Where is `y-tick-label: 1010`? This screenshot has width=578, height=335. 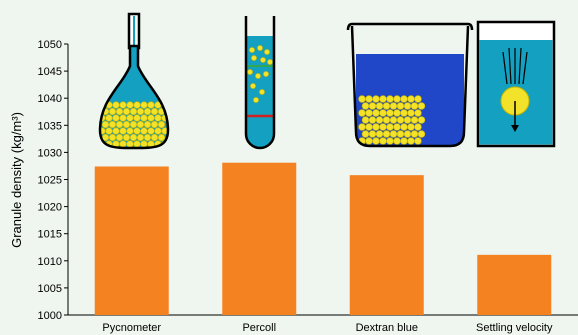 y-tick-label: 1010 is located at coordinates (50, 262).